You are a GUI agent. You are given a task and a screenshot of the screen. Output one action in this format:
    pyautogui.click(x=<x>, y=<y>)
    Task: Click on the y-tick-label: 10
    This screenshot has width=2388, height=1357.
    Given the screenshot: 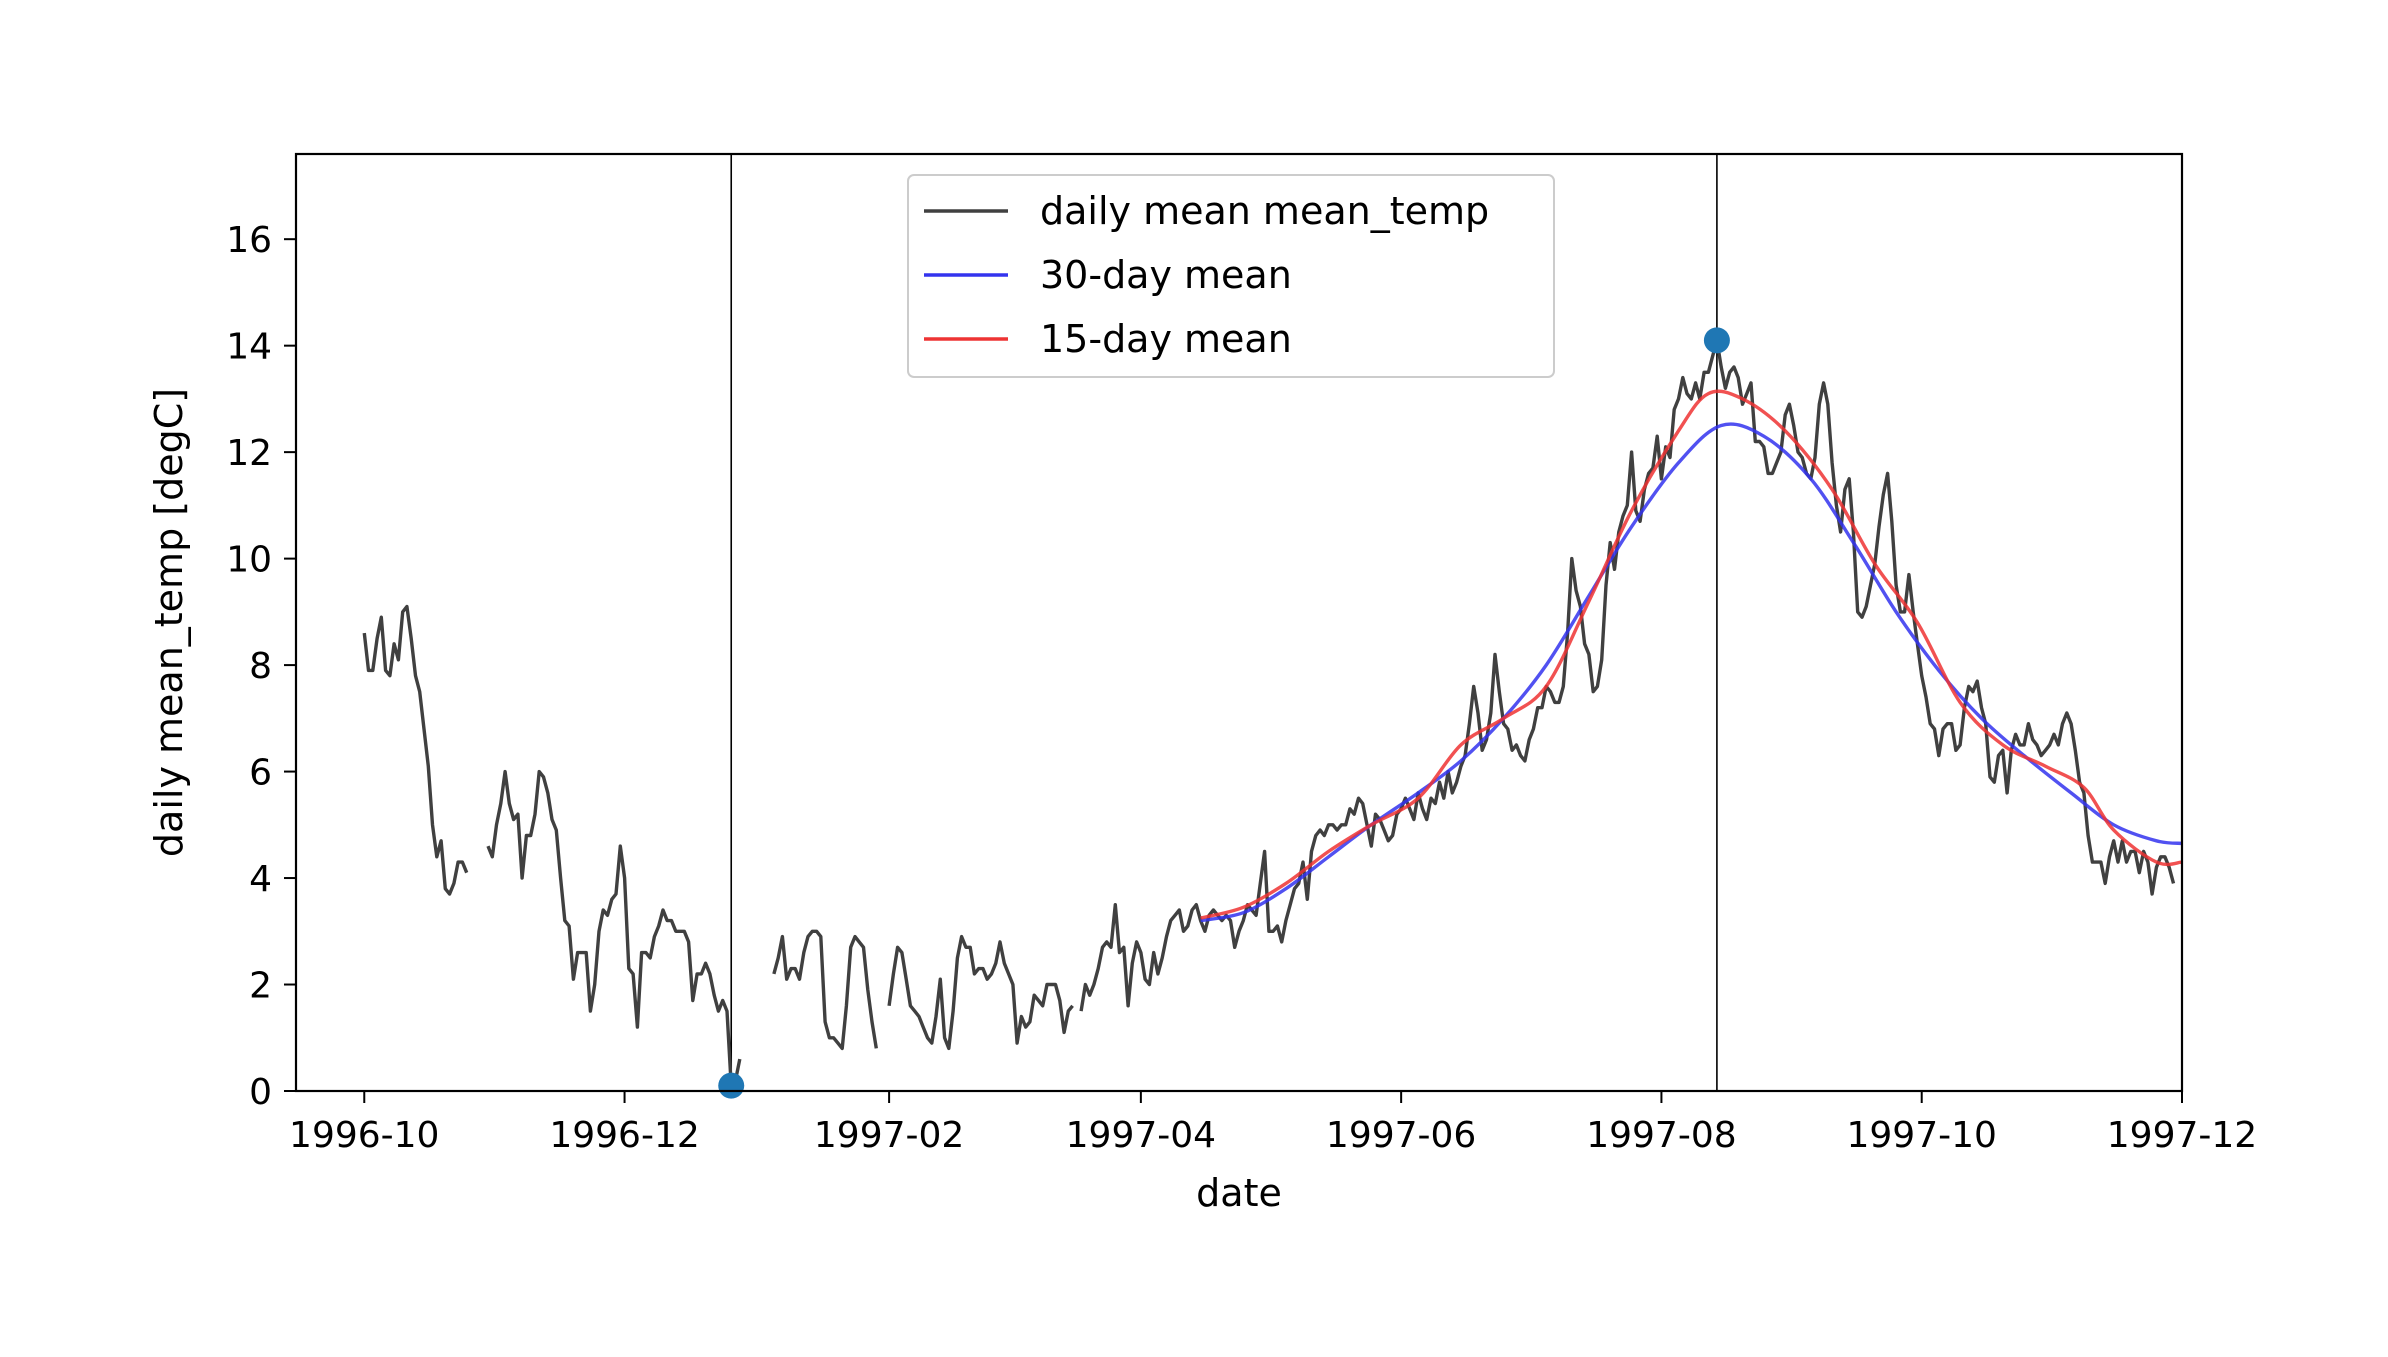 What is the action you would take?
    pyautogui.click(x=249, y=560)
    